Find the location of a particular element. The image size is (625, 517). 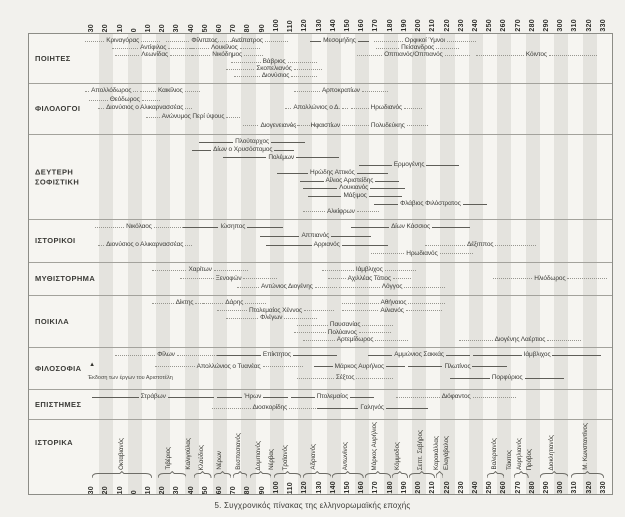

entry-label: Ηρωδιανός is located at coordinates (422, 253).